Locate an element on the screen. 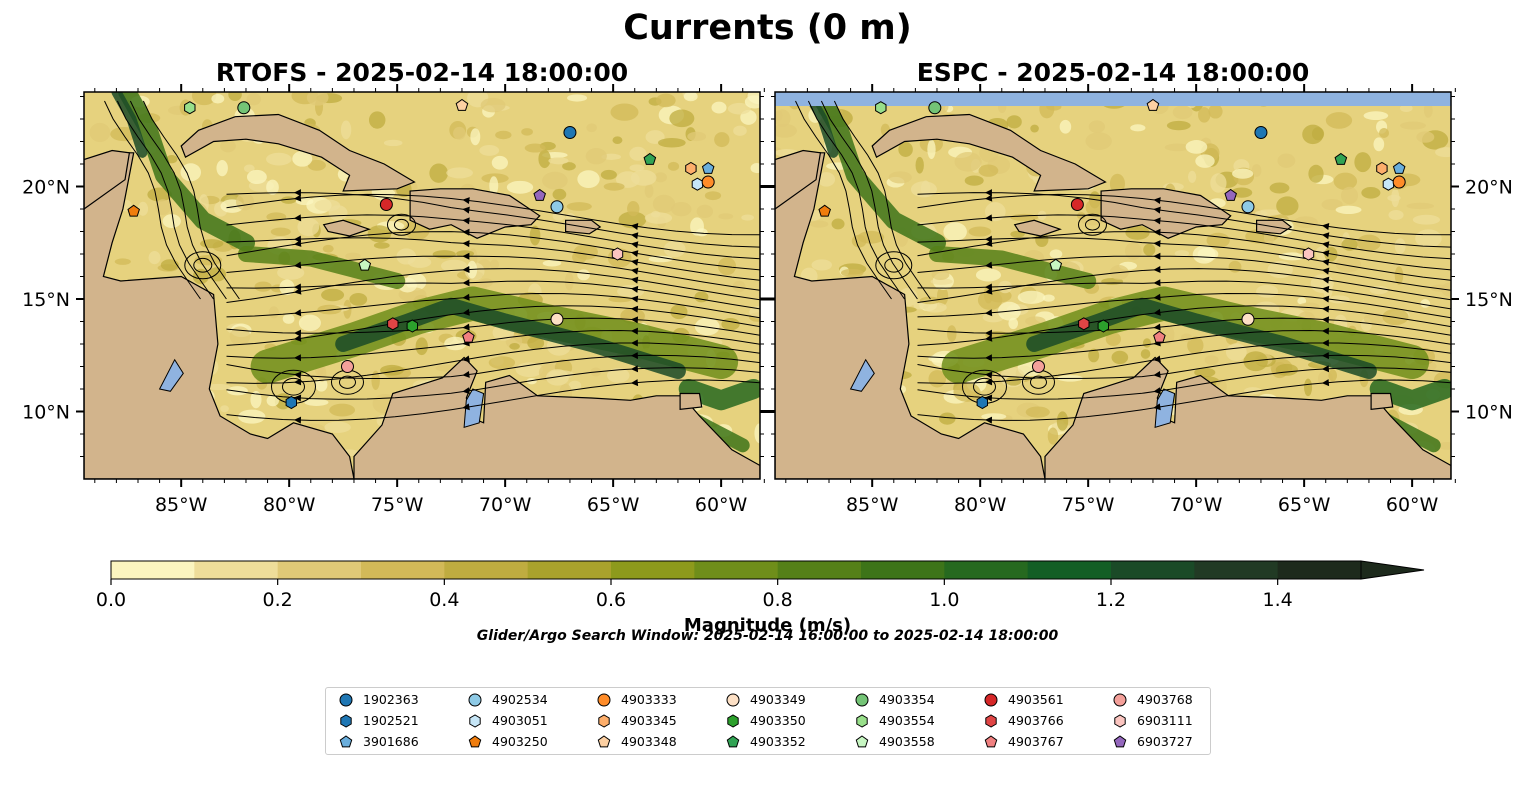 The image size is (1535, 802). land-hisp is located at coordinates (1166, 213).